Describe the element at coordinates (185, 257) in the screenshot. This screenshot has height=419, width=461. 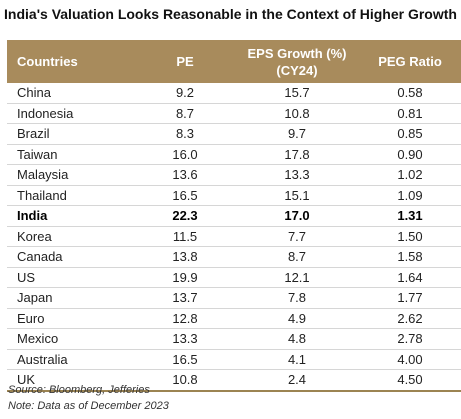
I see `cell-pe: 13.8` at that location.